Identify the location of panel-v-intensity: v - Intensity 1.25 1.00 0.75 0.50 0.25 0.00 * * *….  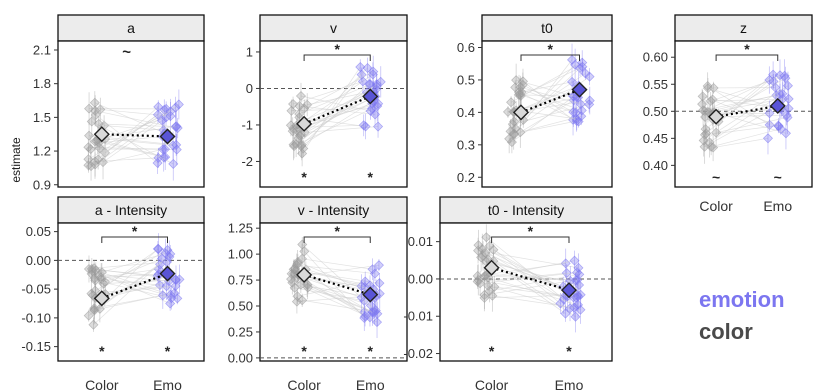
(318, 294).